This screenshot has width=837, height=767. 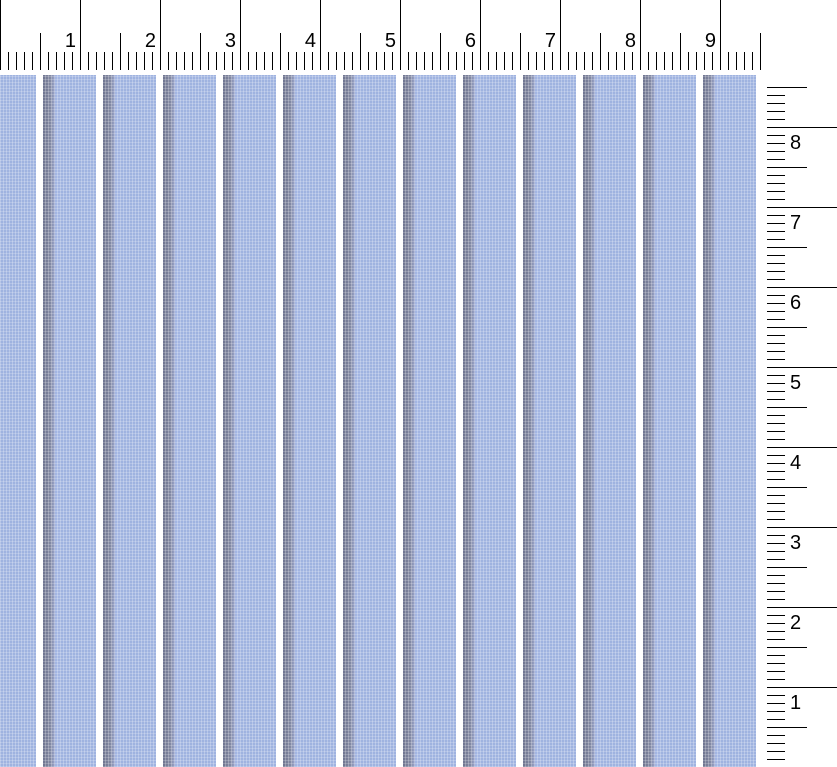 What do you see at coordinates (710, 41) in the screenshot?
I see `ruler-label: 9` at bounding box center [710, 41].